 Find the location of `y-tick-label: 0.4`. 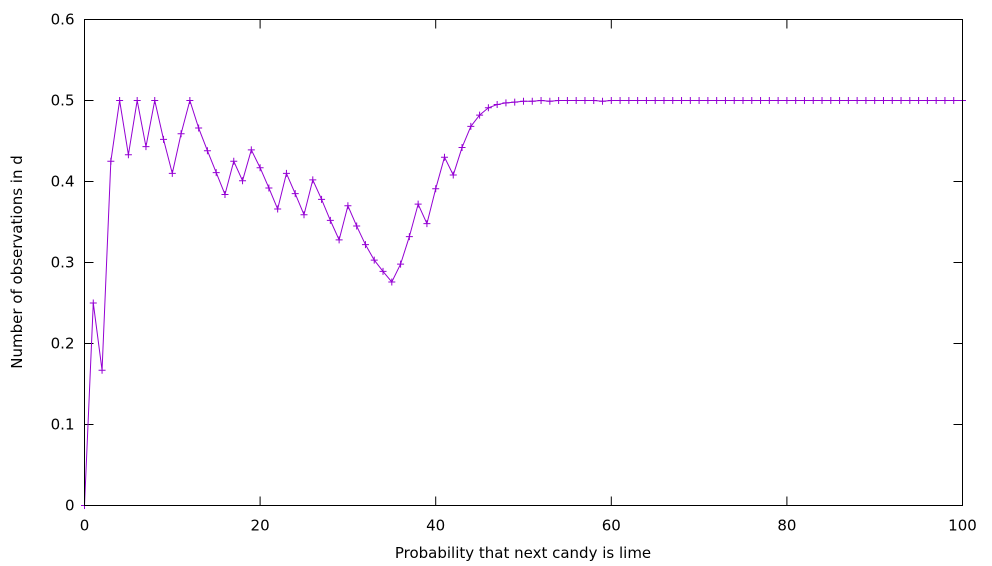

y-tick-label: 0.4 is located at coordinates (63, 182).